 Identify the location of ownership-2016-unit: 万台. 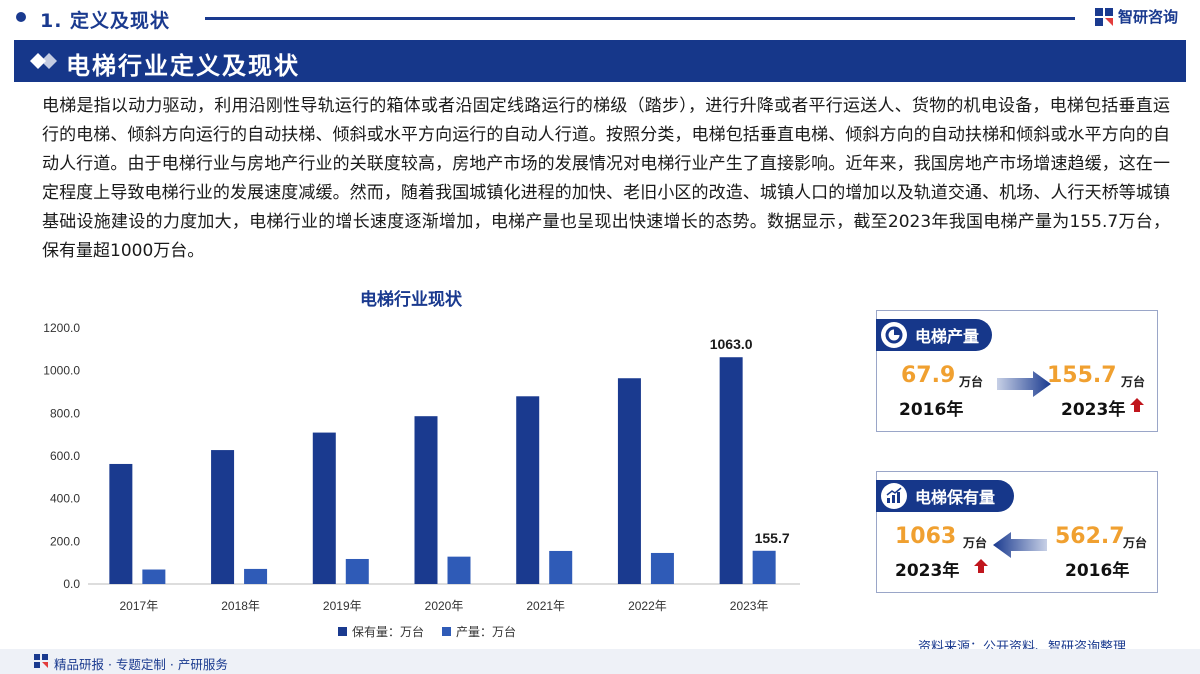
(1135, 543).